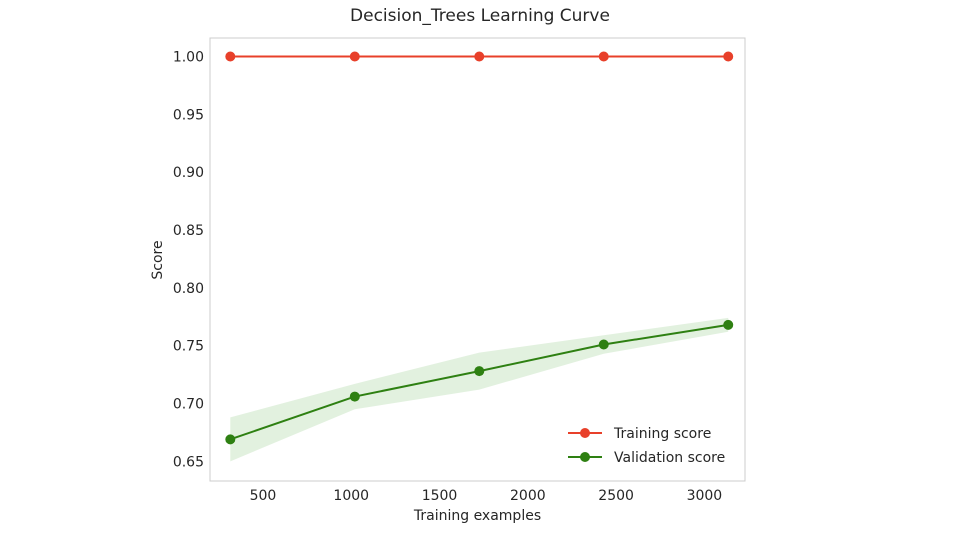 Image resolution: width=960 pixels, height=544 pixels. I want to click on y-tick-label: 0.65, so click(188, 462).